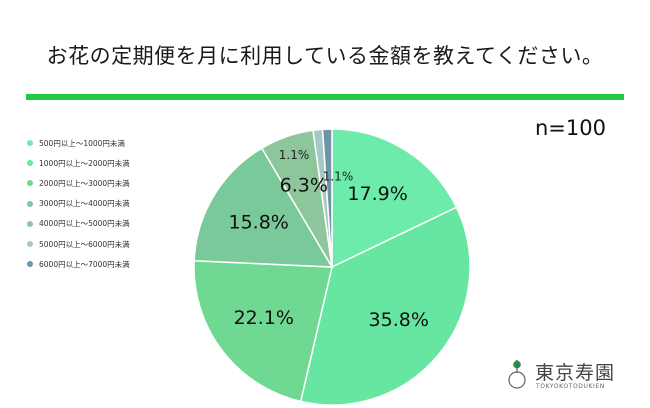 This screenshot has height=408, width=650. I want to click on legend-item: 4000円以上～5000円未満, so click(78, 224).